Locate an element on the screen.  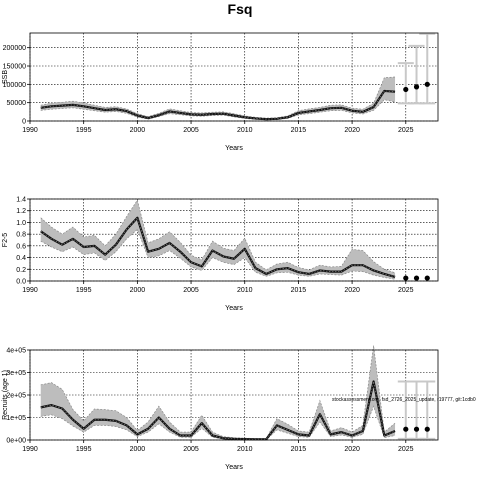
chart-title: Fsq is located at coordinates (240, 9).